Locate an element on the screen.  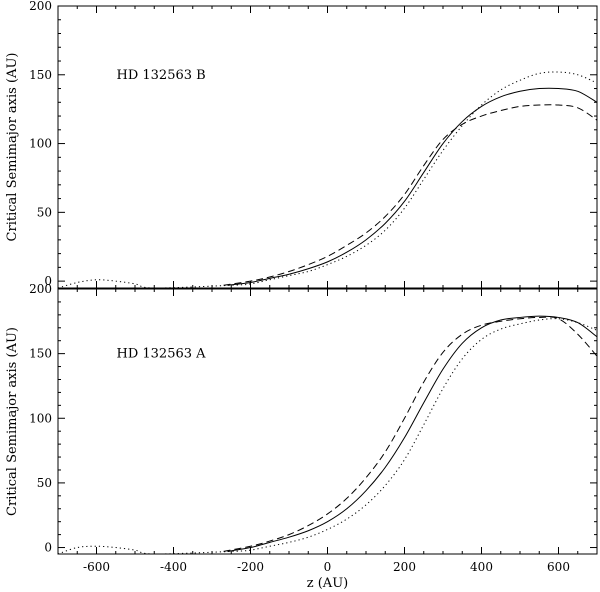
panel-annotation: HD 132563 A is located at coordinates (162, 354).